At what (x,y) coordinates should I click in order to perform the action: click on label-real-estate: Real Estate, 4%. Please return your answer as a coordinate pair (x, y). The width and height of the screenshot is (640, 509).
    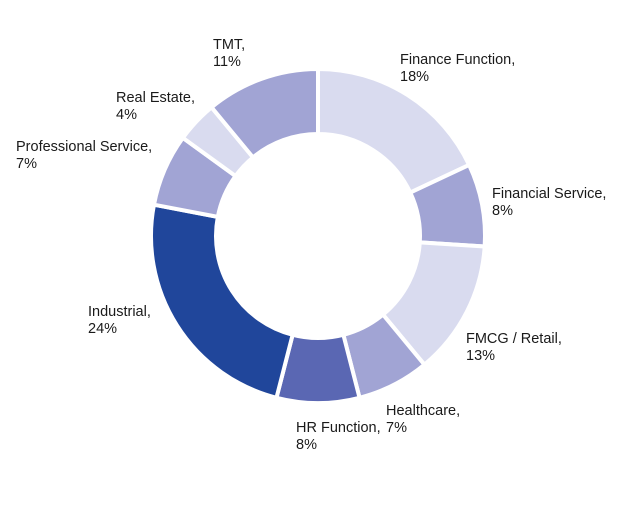
    Looking at the image, I should click on (155, 106).